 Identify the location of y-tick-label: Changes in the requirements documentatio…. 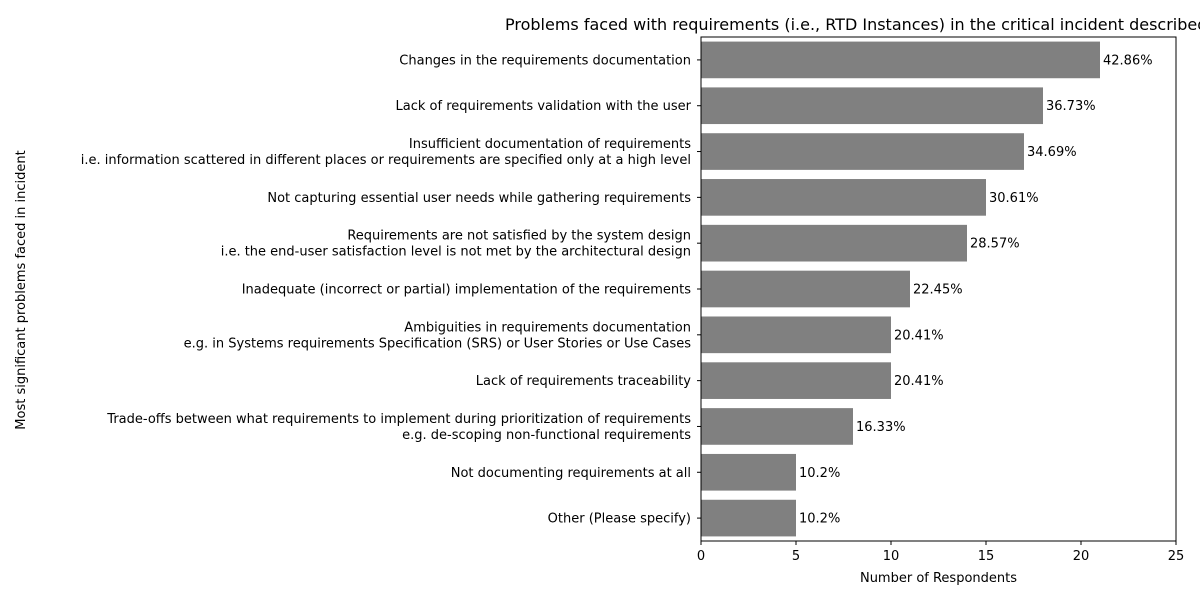
(545, 60).